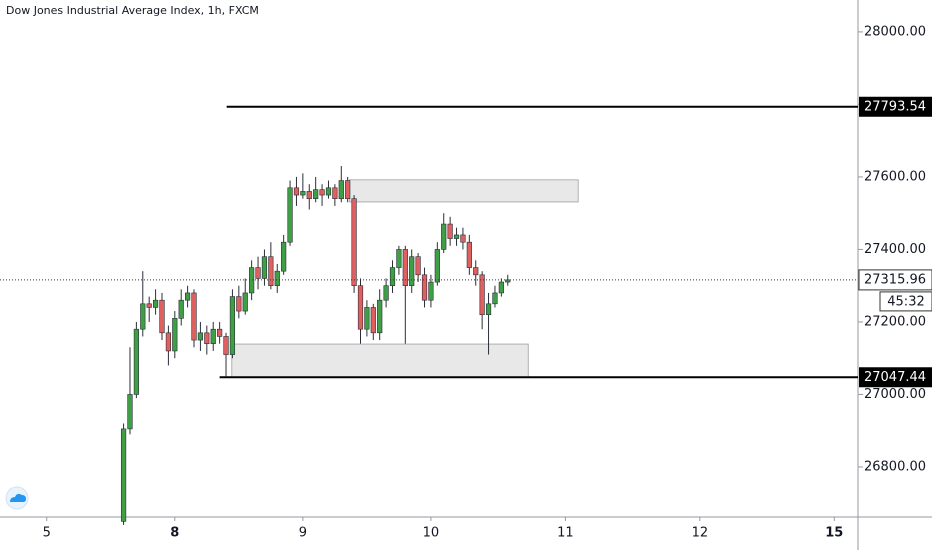 The image size is (932, 554). I want to click on x-tick-label: 10, so click(431, 533).